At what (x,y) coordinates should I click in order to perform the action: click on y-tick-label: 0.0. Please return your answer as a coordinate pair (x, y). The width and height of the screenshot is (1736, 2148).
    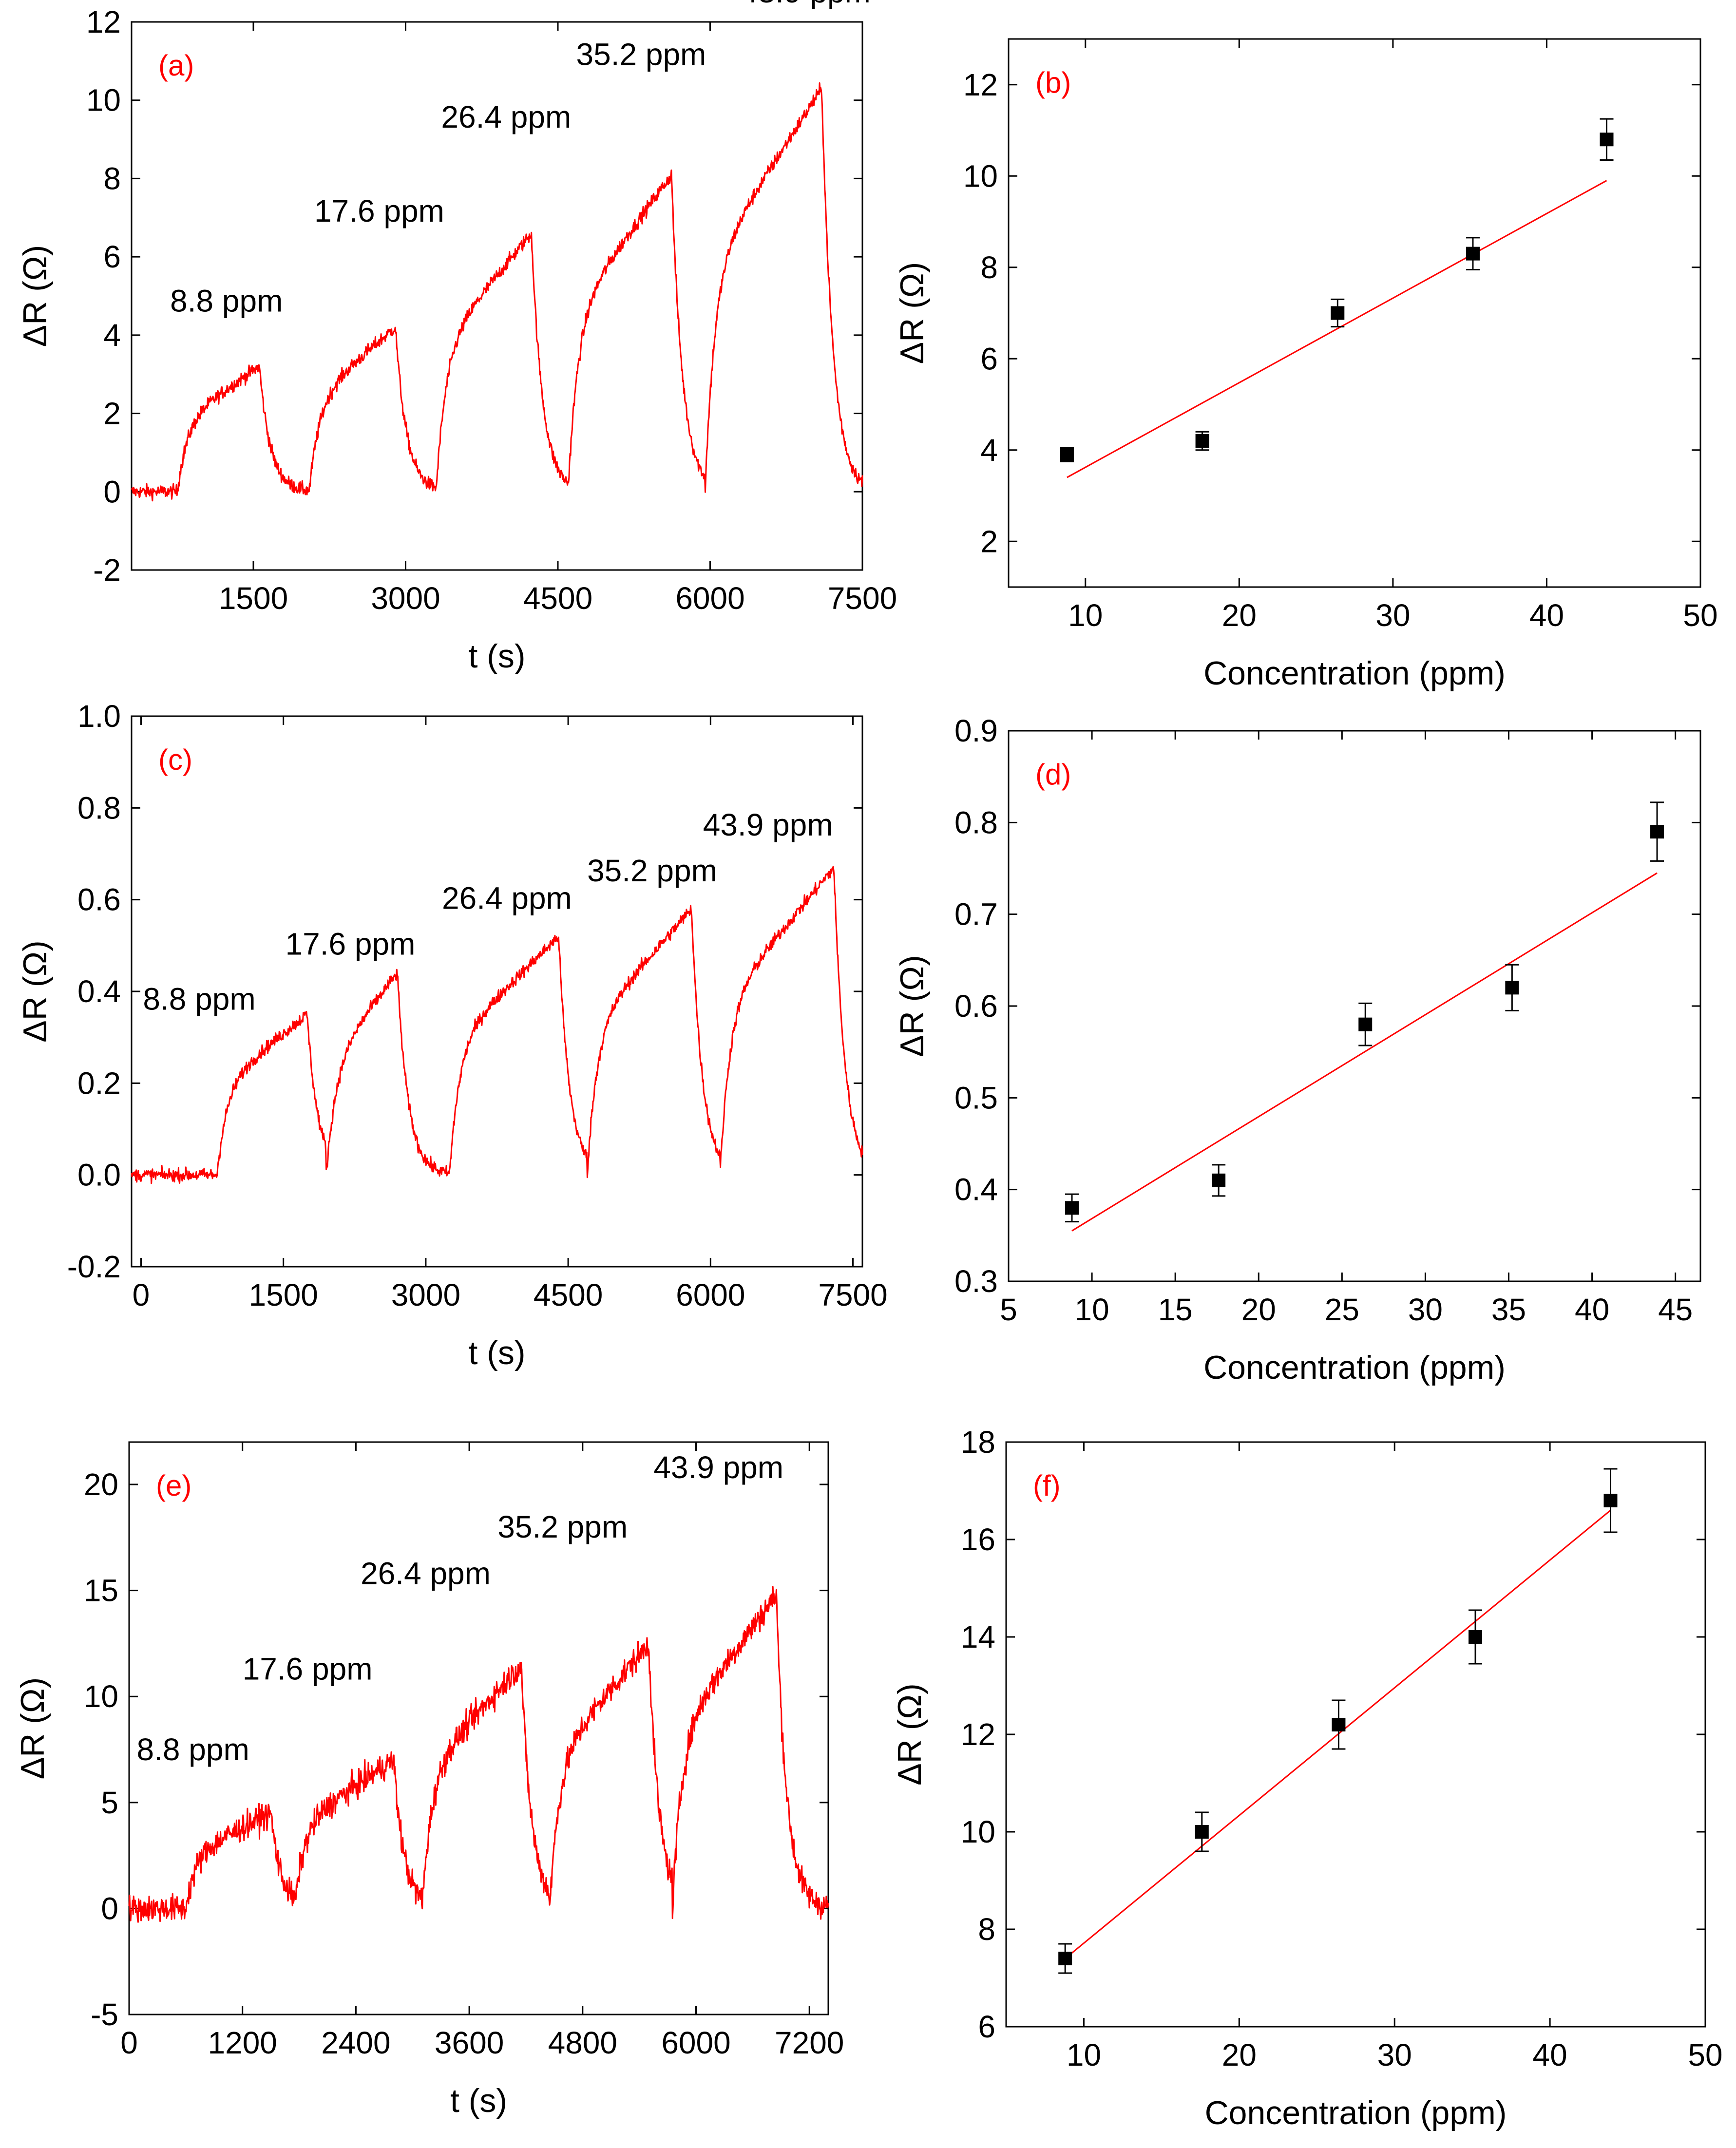
    Looking at the image, I should click on (99, 1175).